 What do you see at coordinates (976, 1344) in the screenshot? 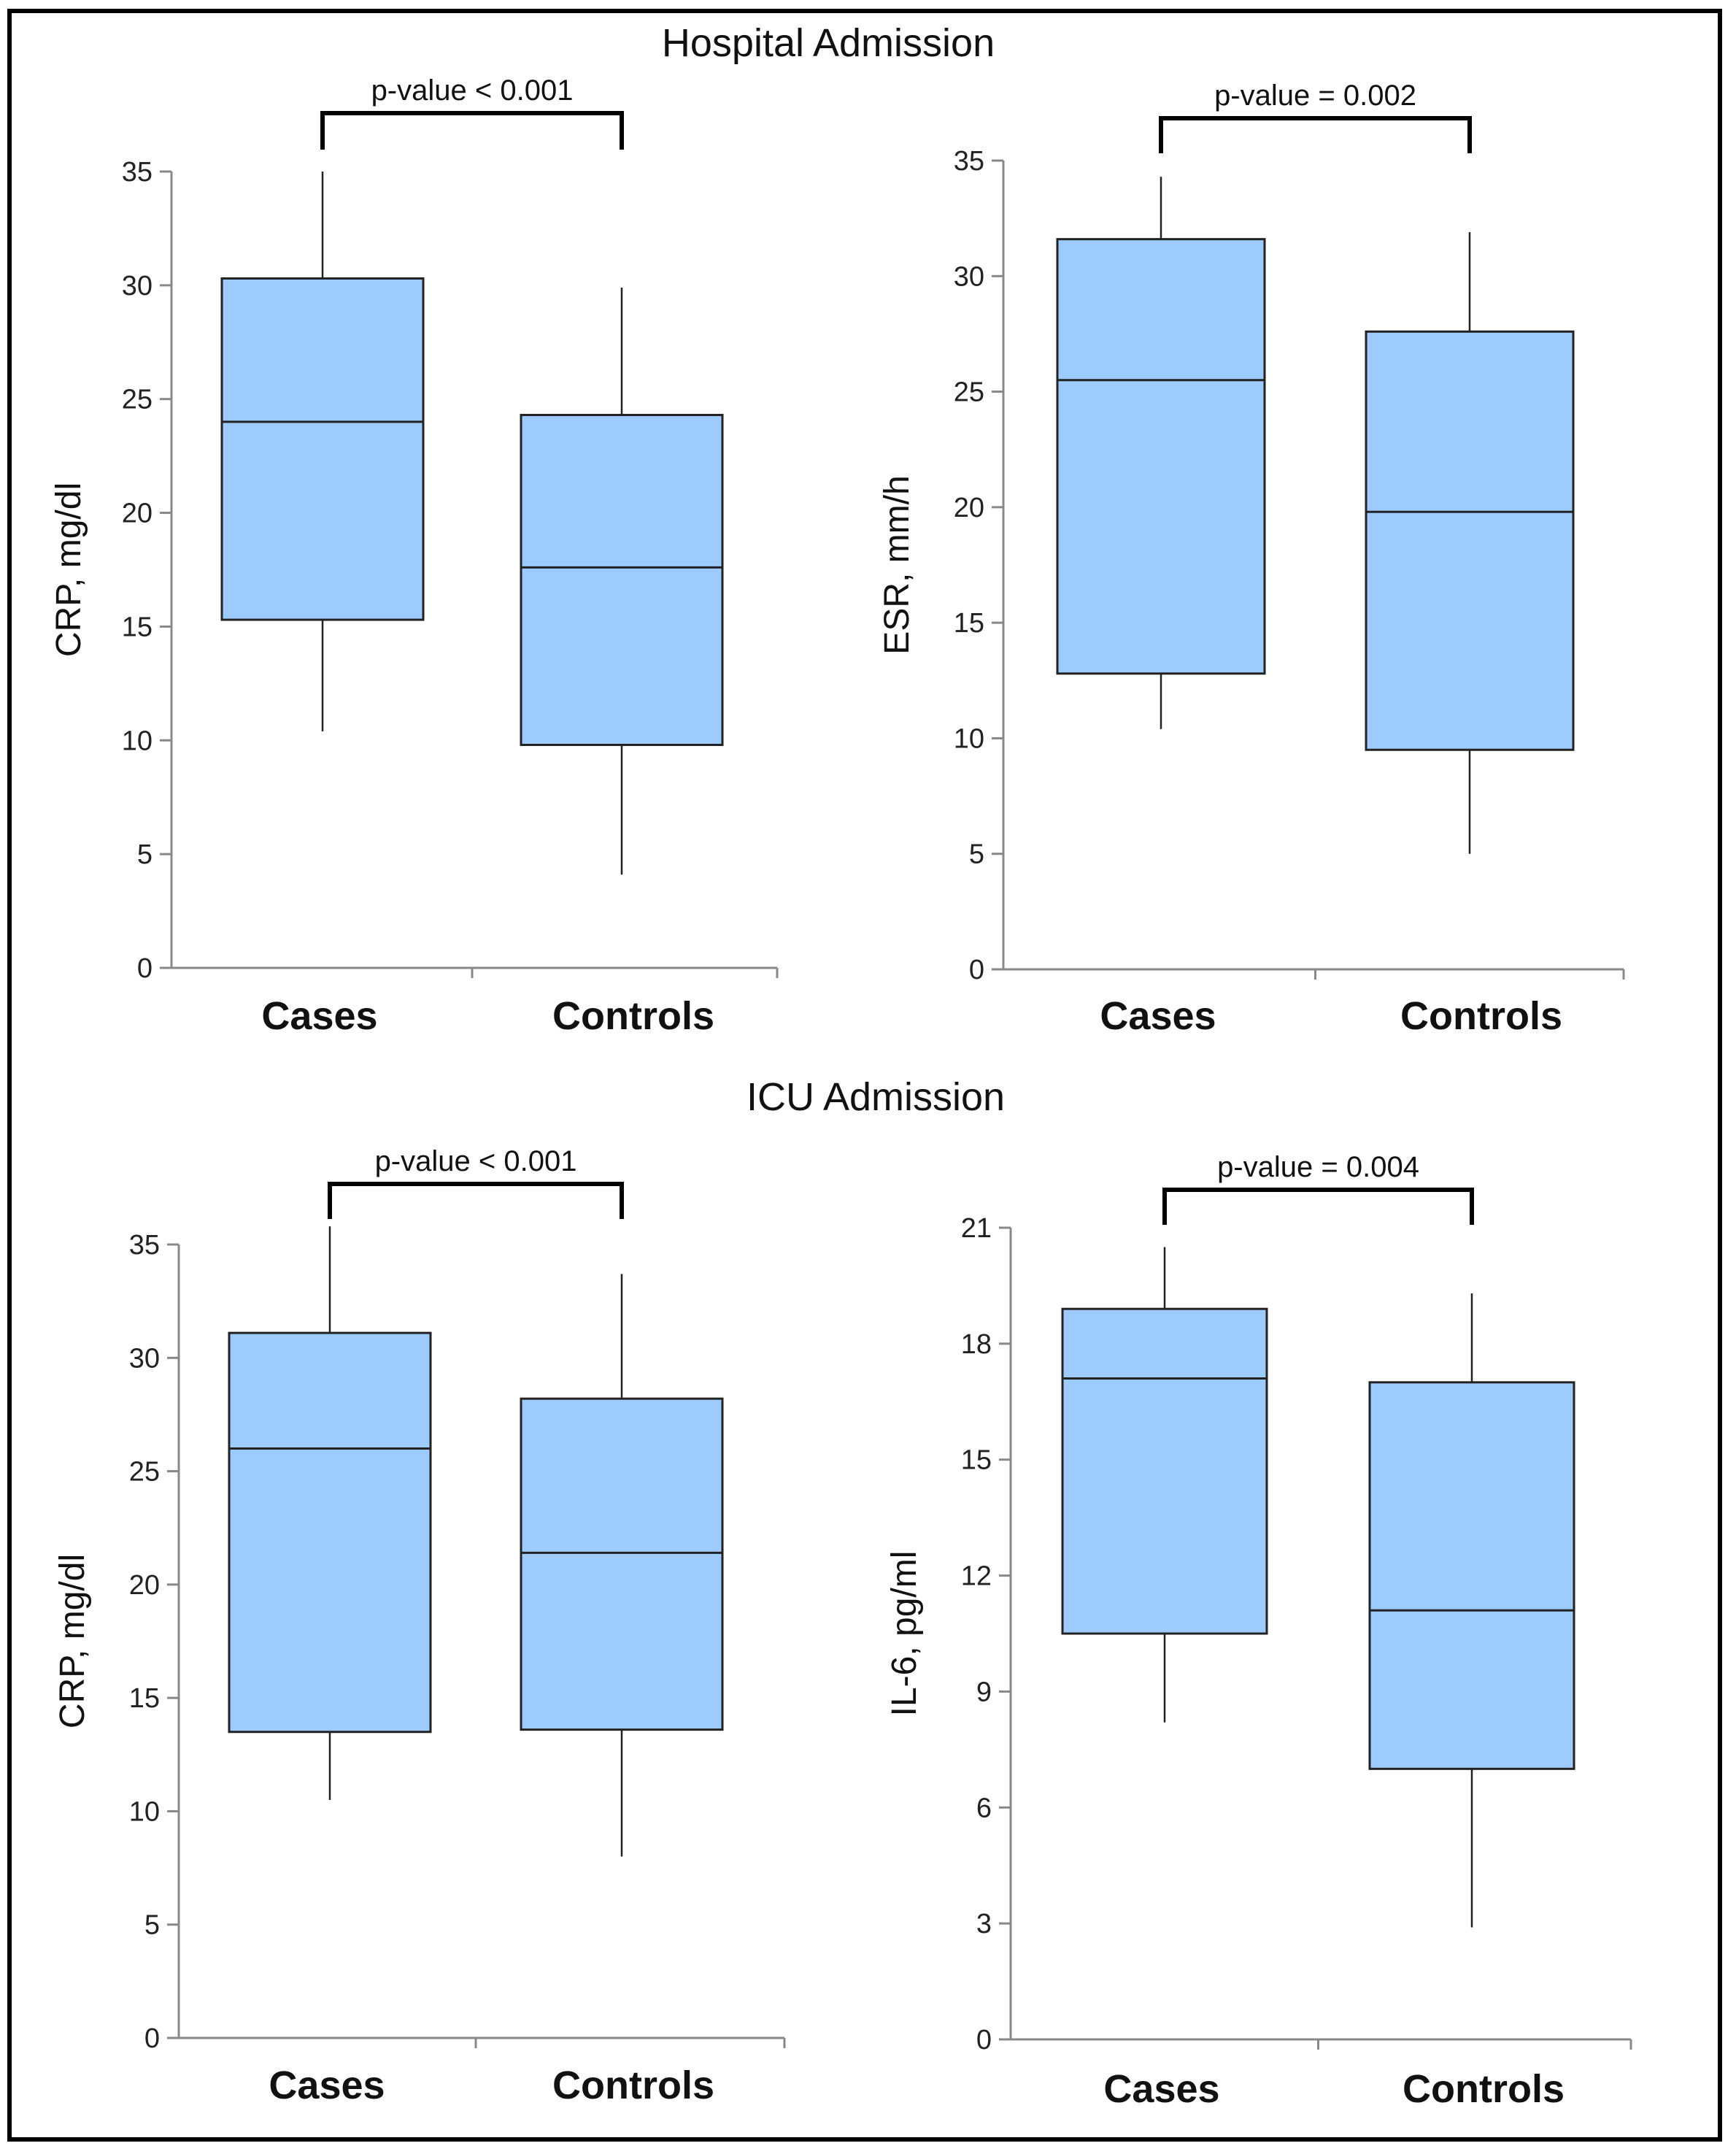
I see `y-tick-label: 18` at bounding box center [976, 1344].